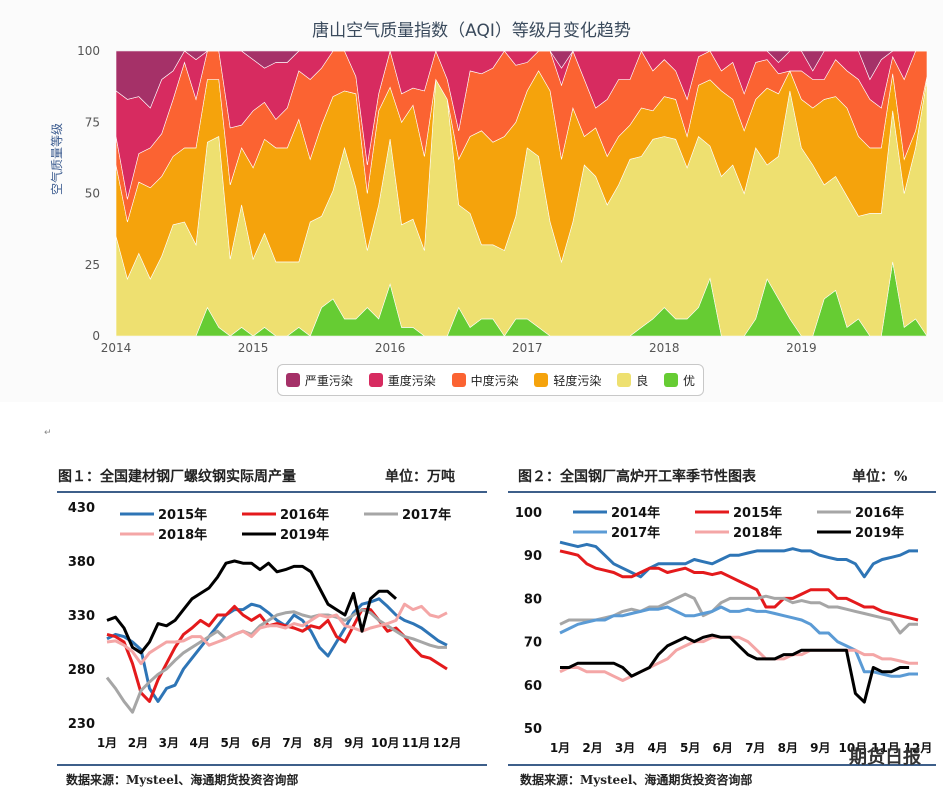  Describe the element at coordinates (722, 765) in the screenshot. I see `fig2-bottom-rule` at that location.